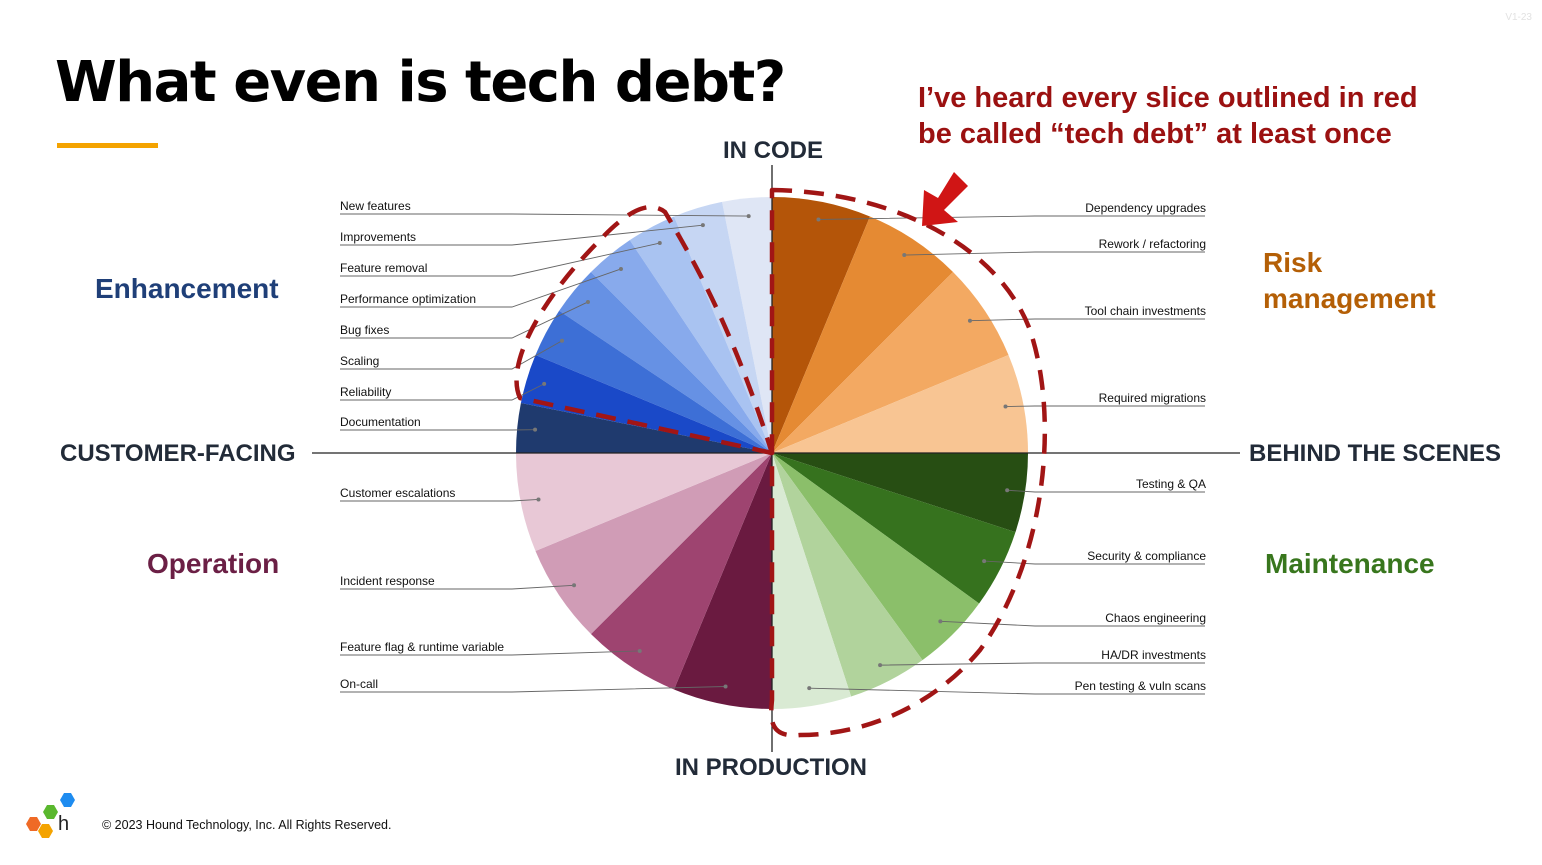 The image size is (1542, 865). What do you see at coordinates (1170, 484) in the screenshot?
I see `slice-label-maintenance-0: Testing & QA` at bounding box center [1170, 484].